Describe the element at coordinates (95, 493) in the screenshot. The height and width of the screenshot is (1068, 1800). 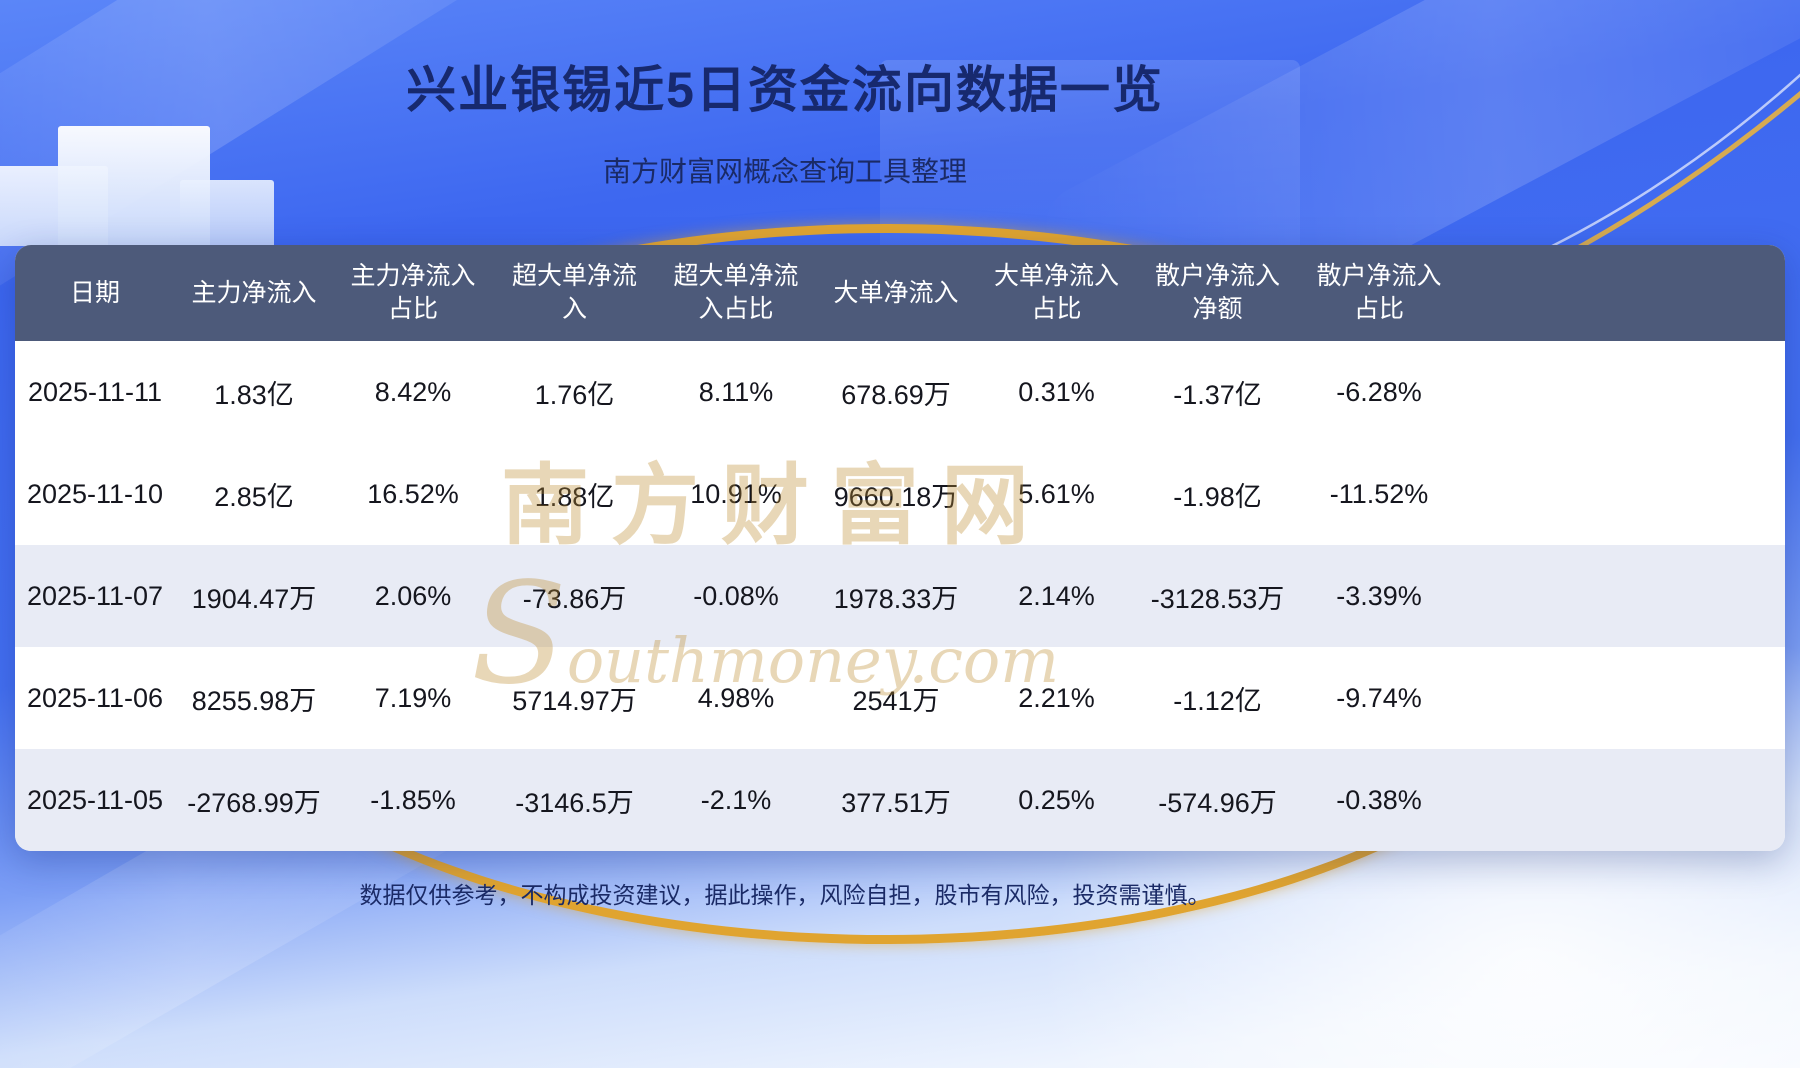
I see `date-cell: 2025-11-10` at that location.